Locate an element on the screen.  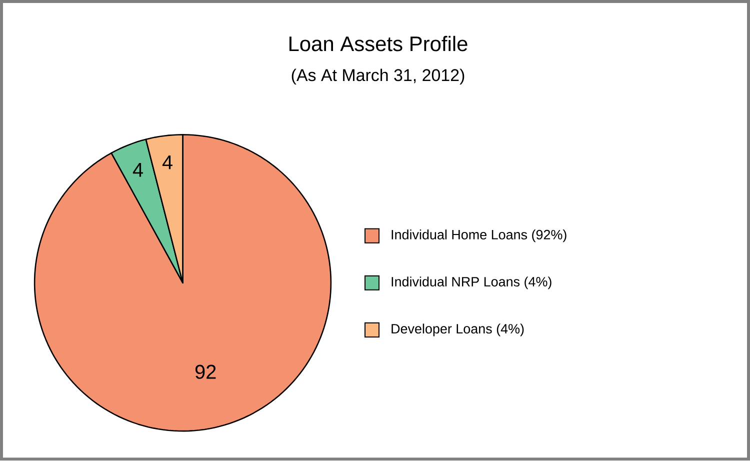
legend-label: Developer Loans (4%) is located at coordinates (458, 330).